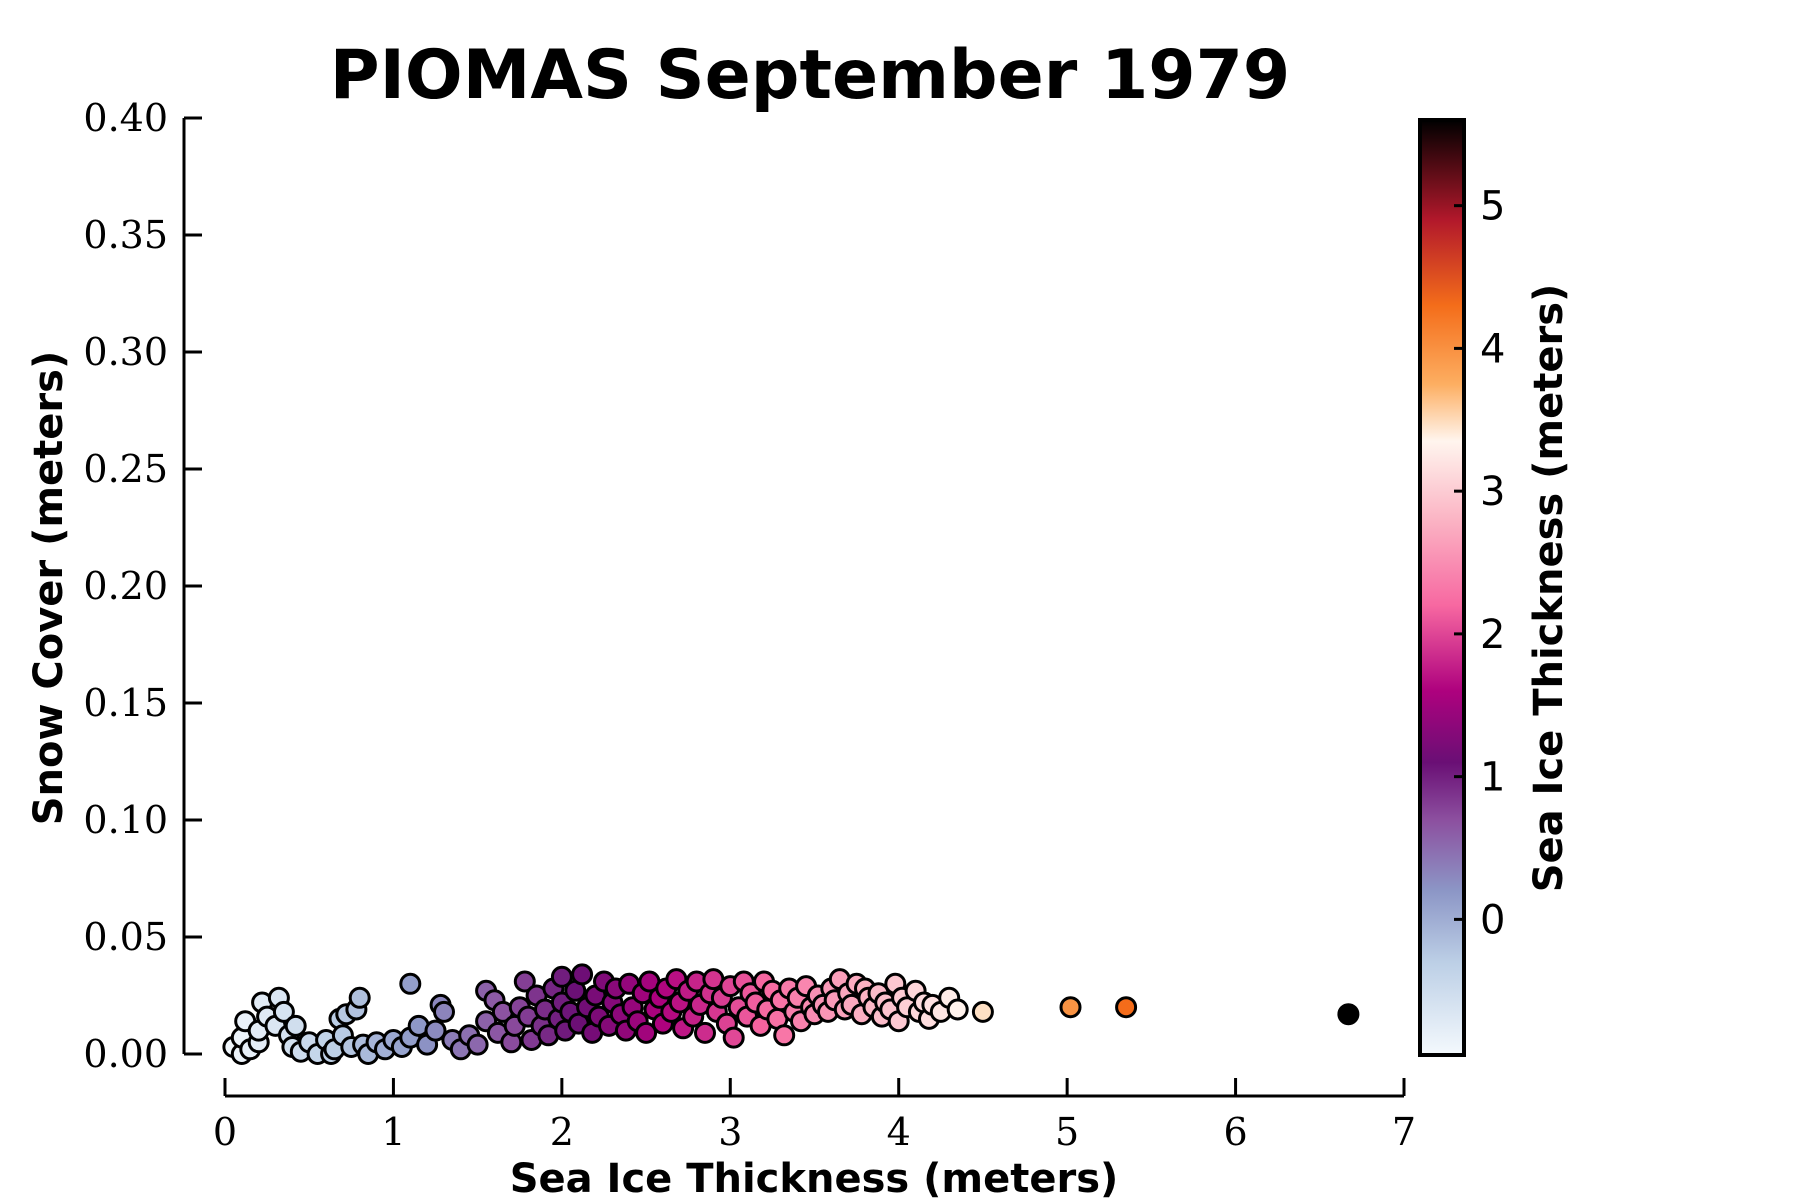 The height and width of the screenshot is (1200, 1800). What do you see at coordinates (125, 1054) in the screenshot?
I see `y-tick-label: 0.00` at bounding box center [125, 1054].